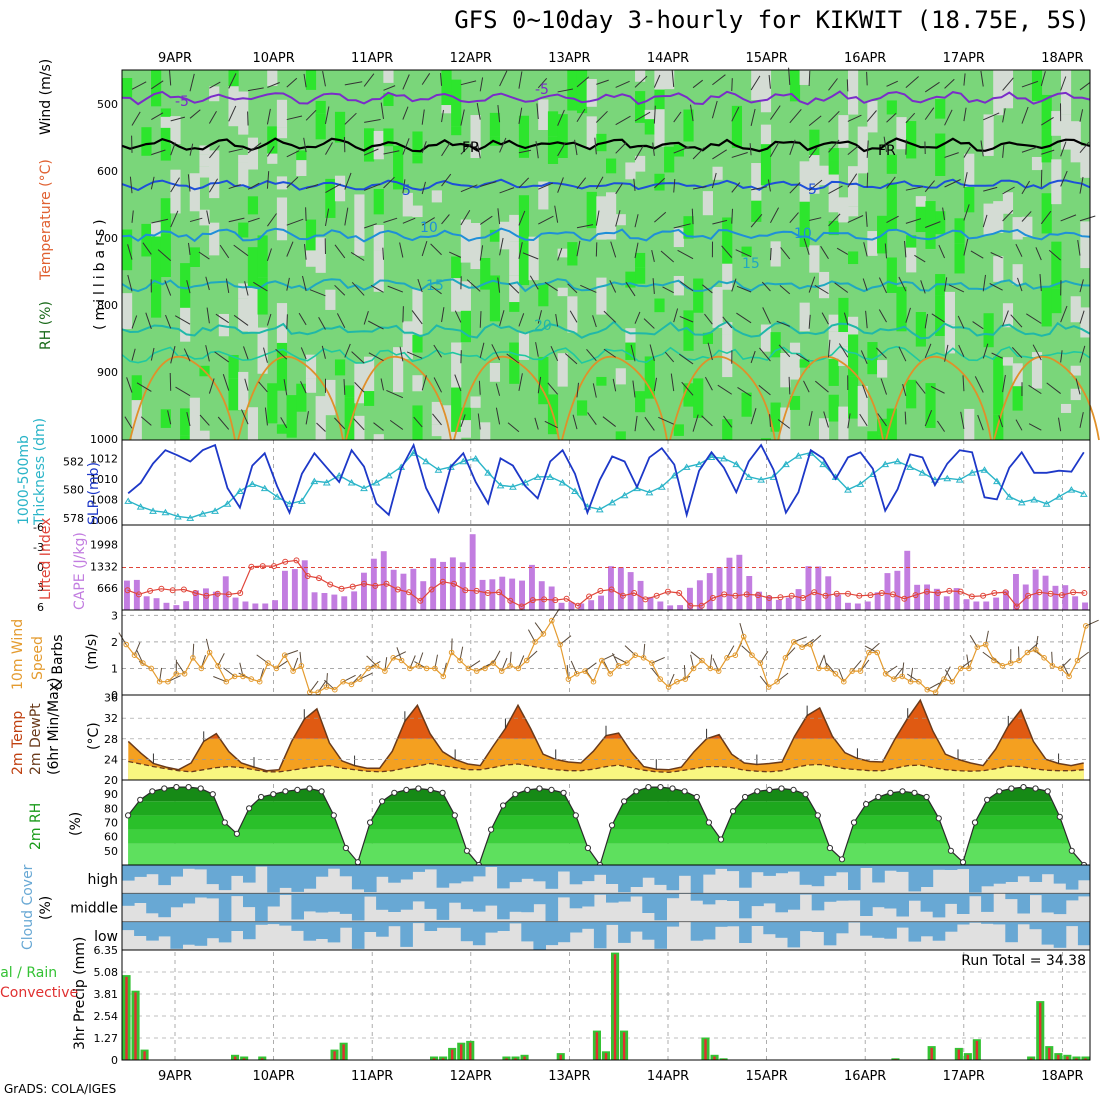  What do you see at coordinates (46, 220) in the screenshot?
I see `temperature-label: Temperature (°C)` at bounding box center [46, 220].